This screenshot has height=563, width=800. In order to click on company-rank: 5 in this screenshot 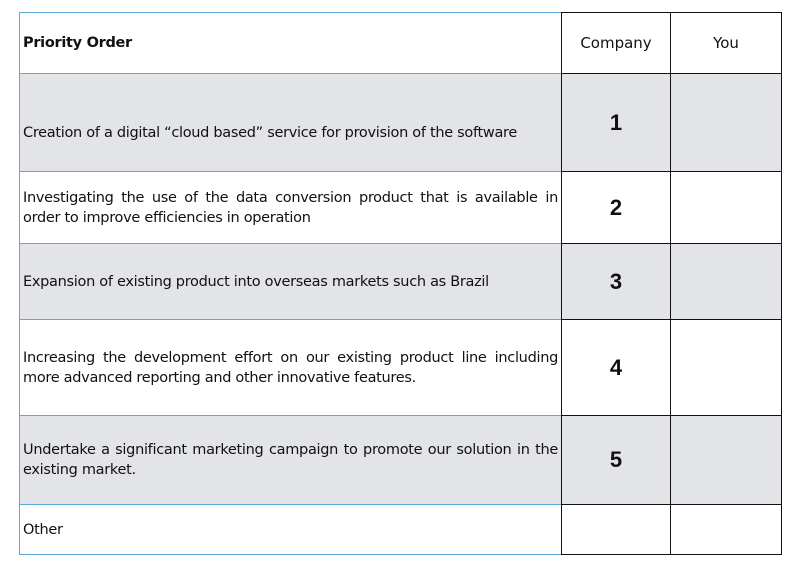, I will do `click(616, 460)`.